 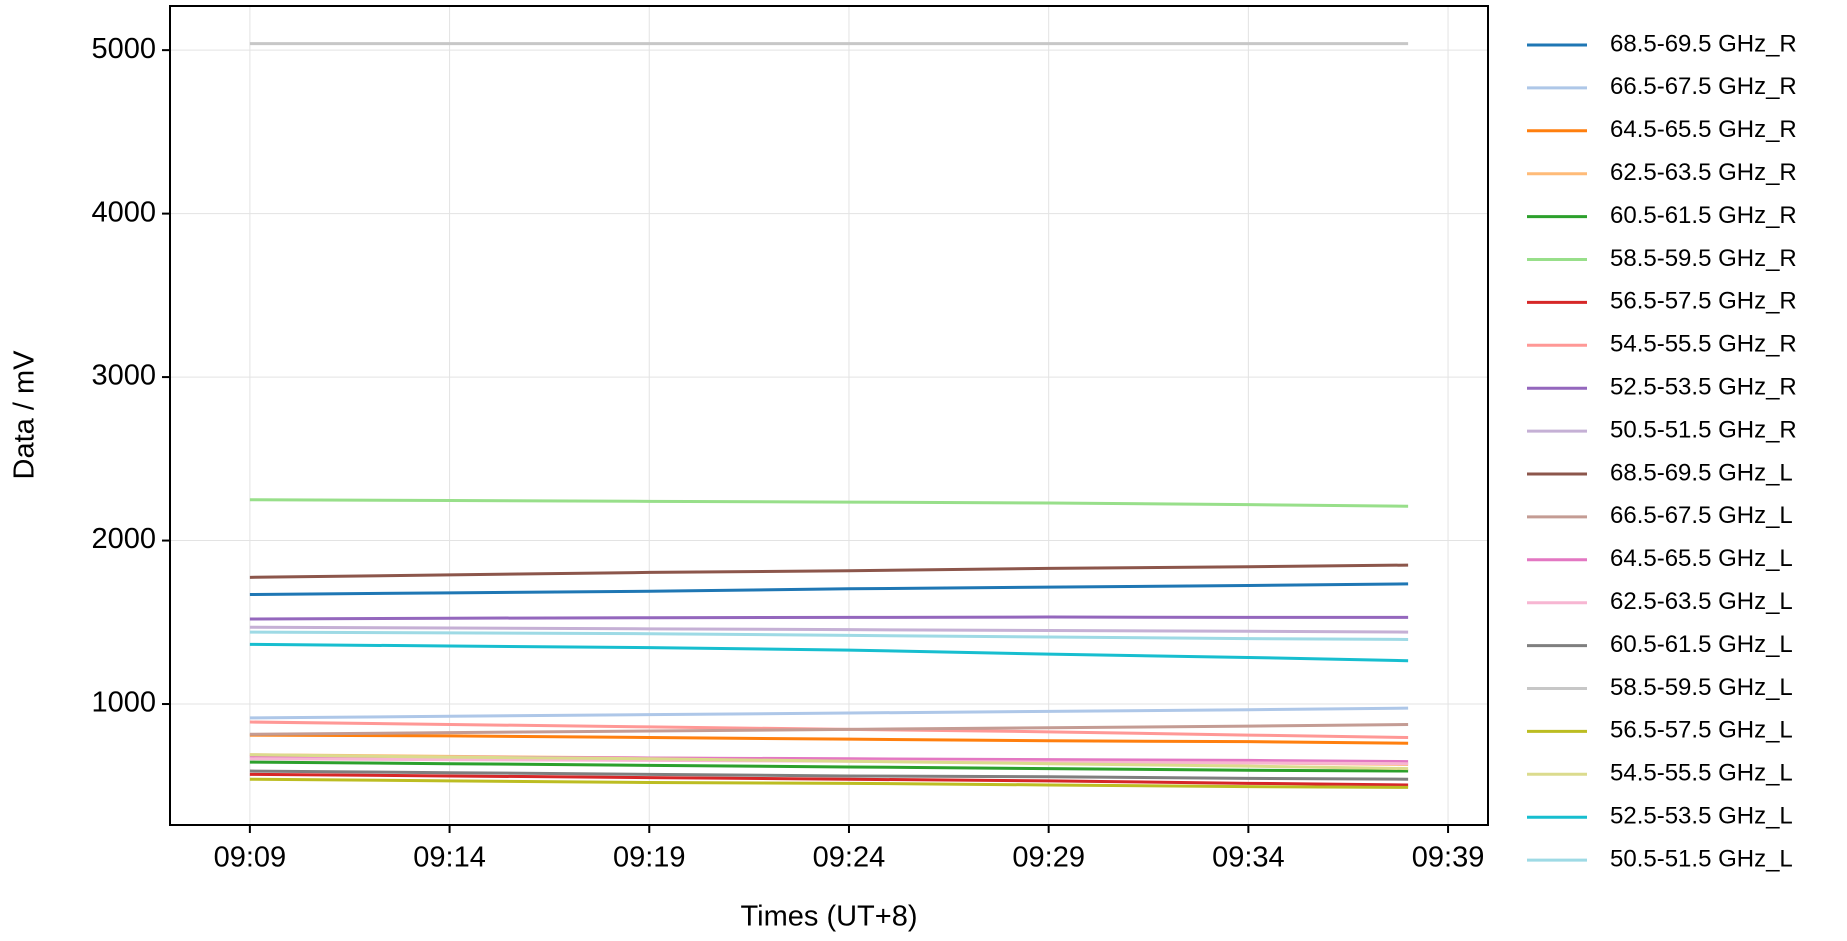 I want to click on x-tick-label: 09:39, so click(x=1448, y=858).